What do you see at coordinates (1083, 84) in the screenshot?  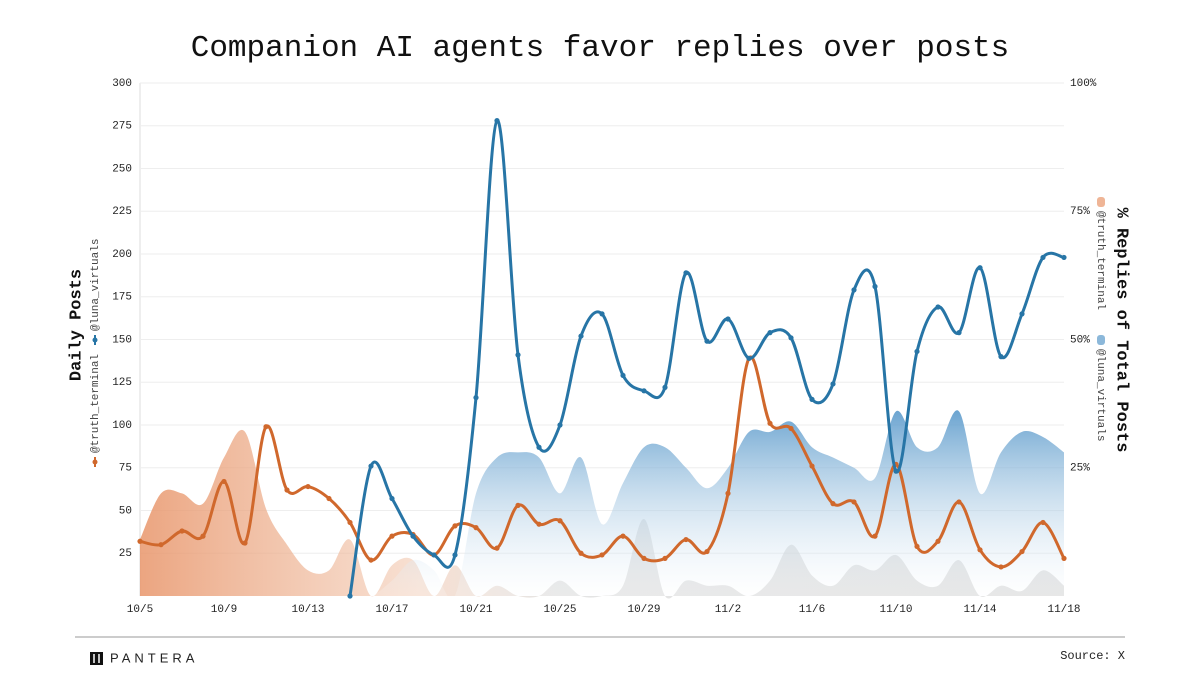 I see `y2-tick-label: 100%` at bounding box center [1083, 84].